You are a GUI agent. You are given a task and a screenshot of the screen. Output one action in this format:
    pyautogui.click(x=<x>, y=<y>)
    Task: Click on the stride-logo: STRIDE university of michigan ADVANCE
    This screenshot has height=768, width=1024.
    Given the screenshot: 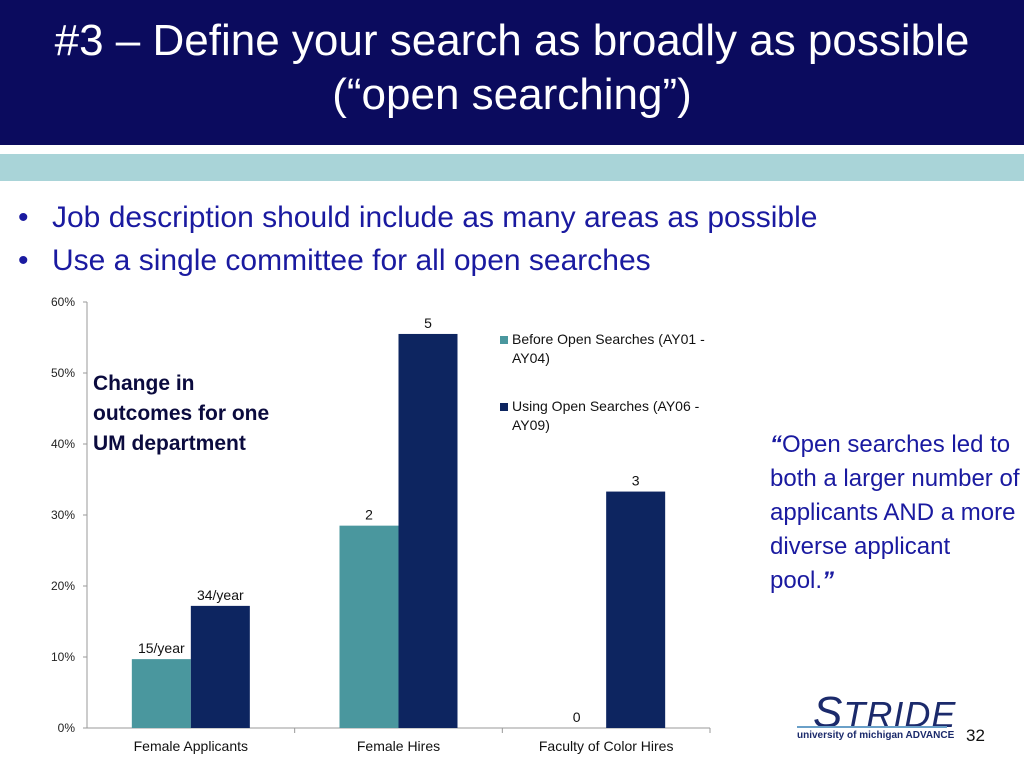 What is the action you would take?
    pyautogui.click(x=877, y=718)
    